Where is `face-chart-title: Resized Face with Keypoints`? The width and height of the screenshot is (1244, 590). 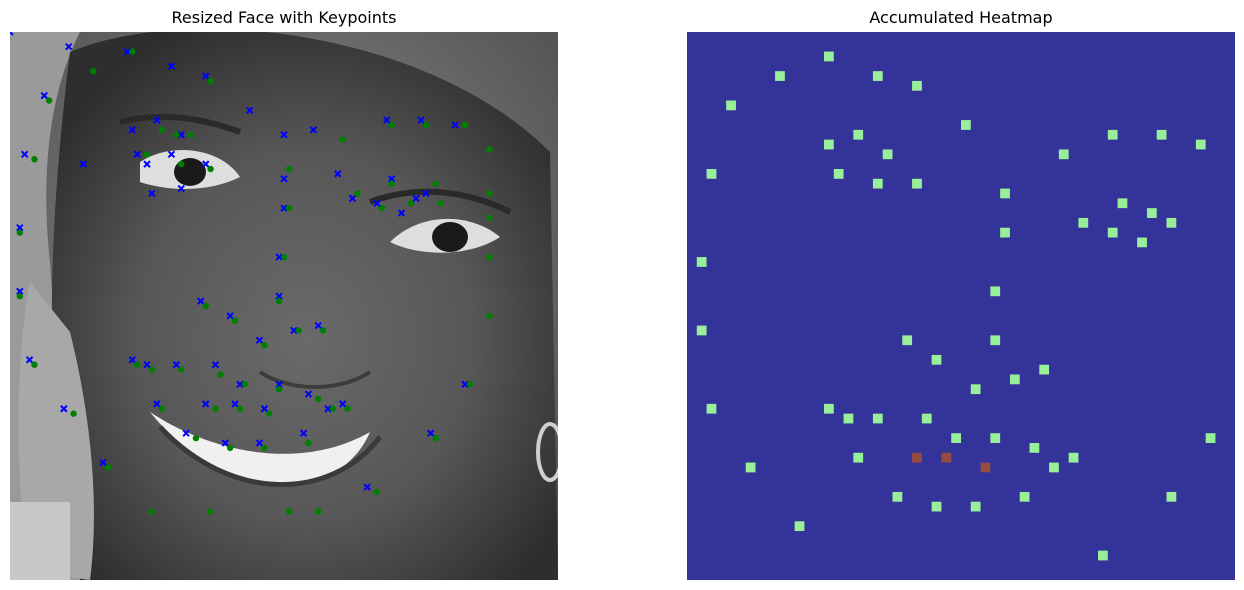
face-chart-title: Resized Face with Keypoints is located at coordinates (284, 17).